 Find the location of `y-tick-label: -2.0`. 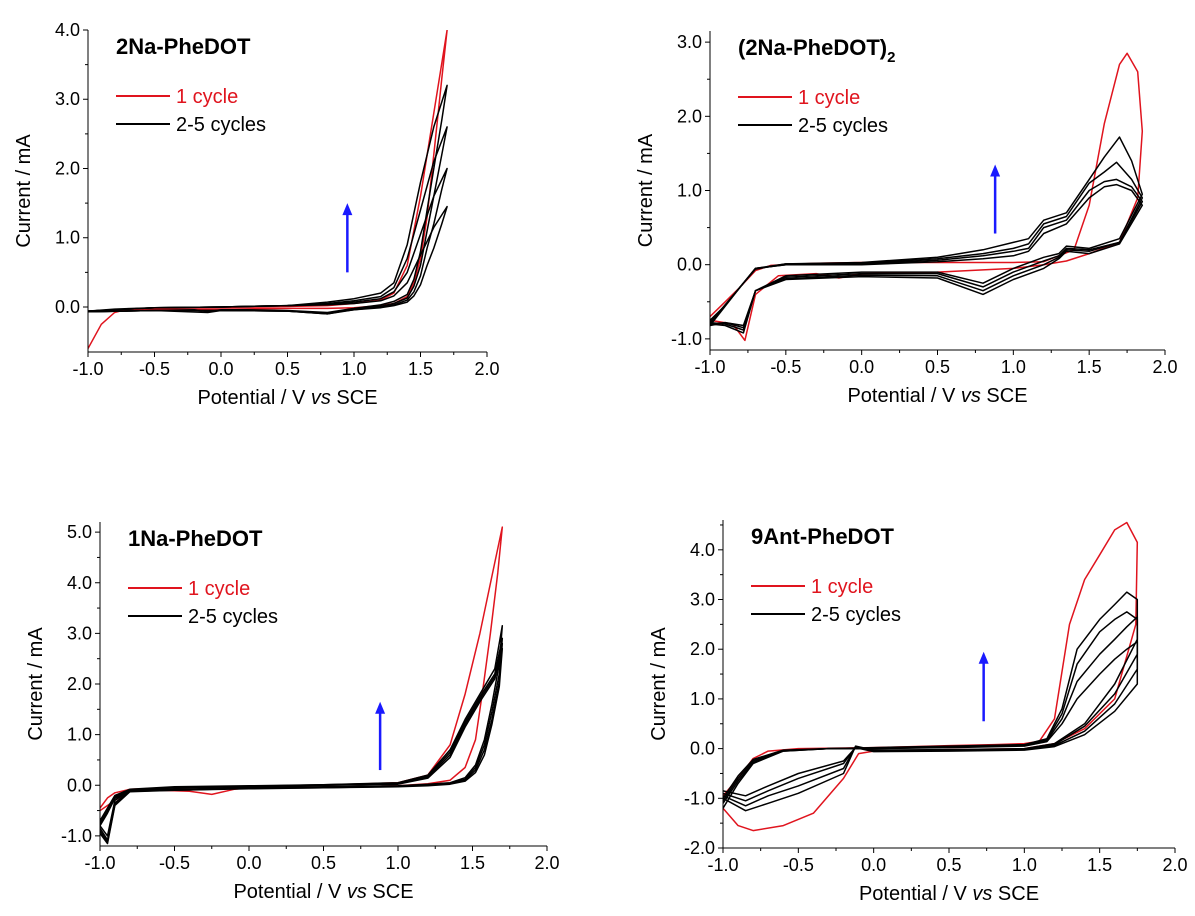

y-tick-label: -2.0 is located at coordinates (699, 848).